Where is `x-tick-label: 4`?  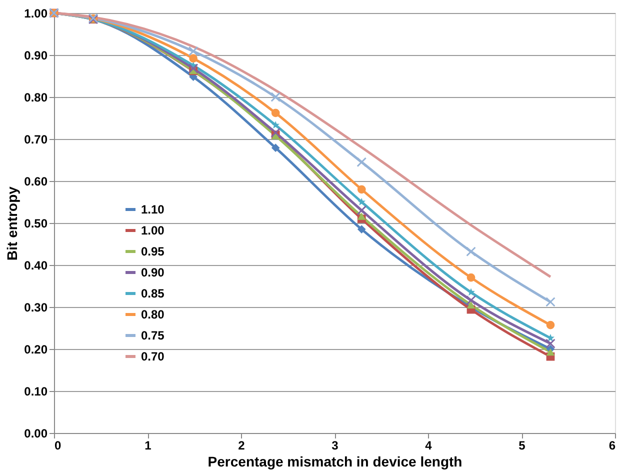 x-tick-label: 4 is located at coordinates (428, 445).